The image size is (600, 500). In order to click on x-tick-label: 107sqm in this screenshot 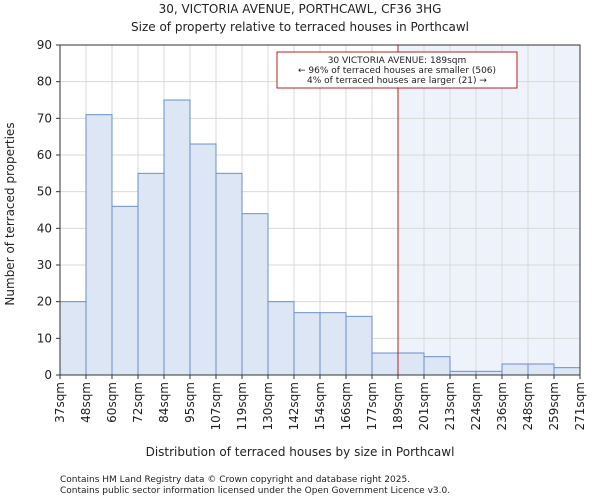, I will do `click(216, 406)`.